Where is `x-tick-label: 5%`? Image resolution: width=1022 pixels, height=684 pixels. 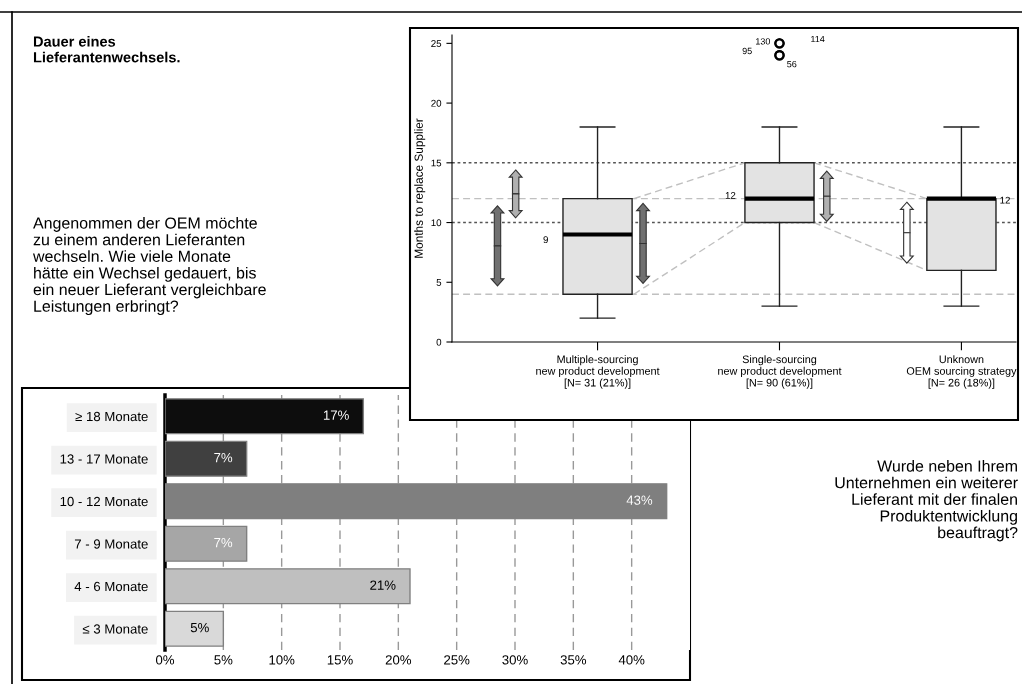
x-tick-label: 5% is located at coordinates (223, 660).